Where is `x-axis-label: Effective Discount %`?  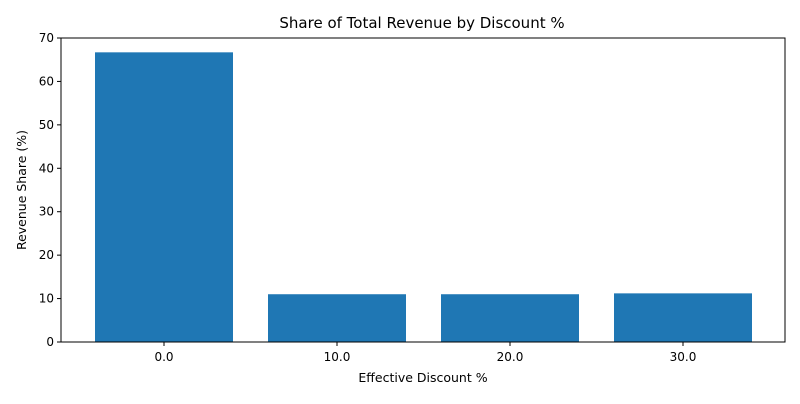
x-axis-label: Effective Discount % is located at coordinates (422, 377).